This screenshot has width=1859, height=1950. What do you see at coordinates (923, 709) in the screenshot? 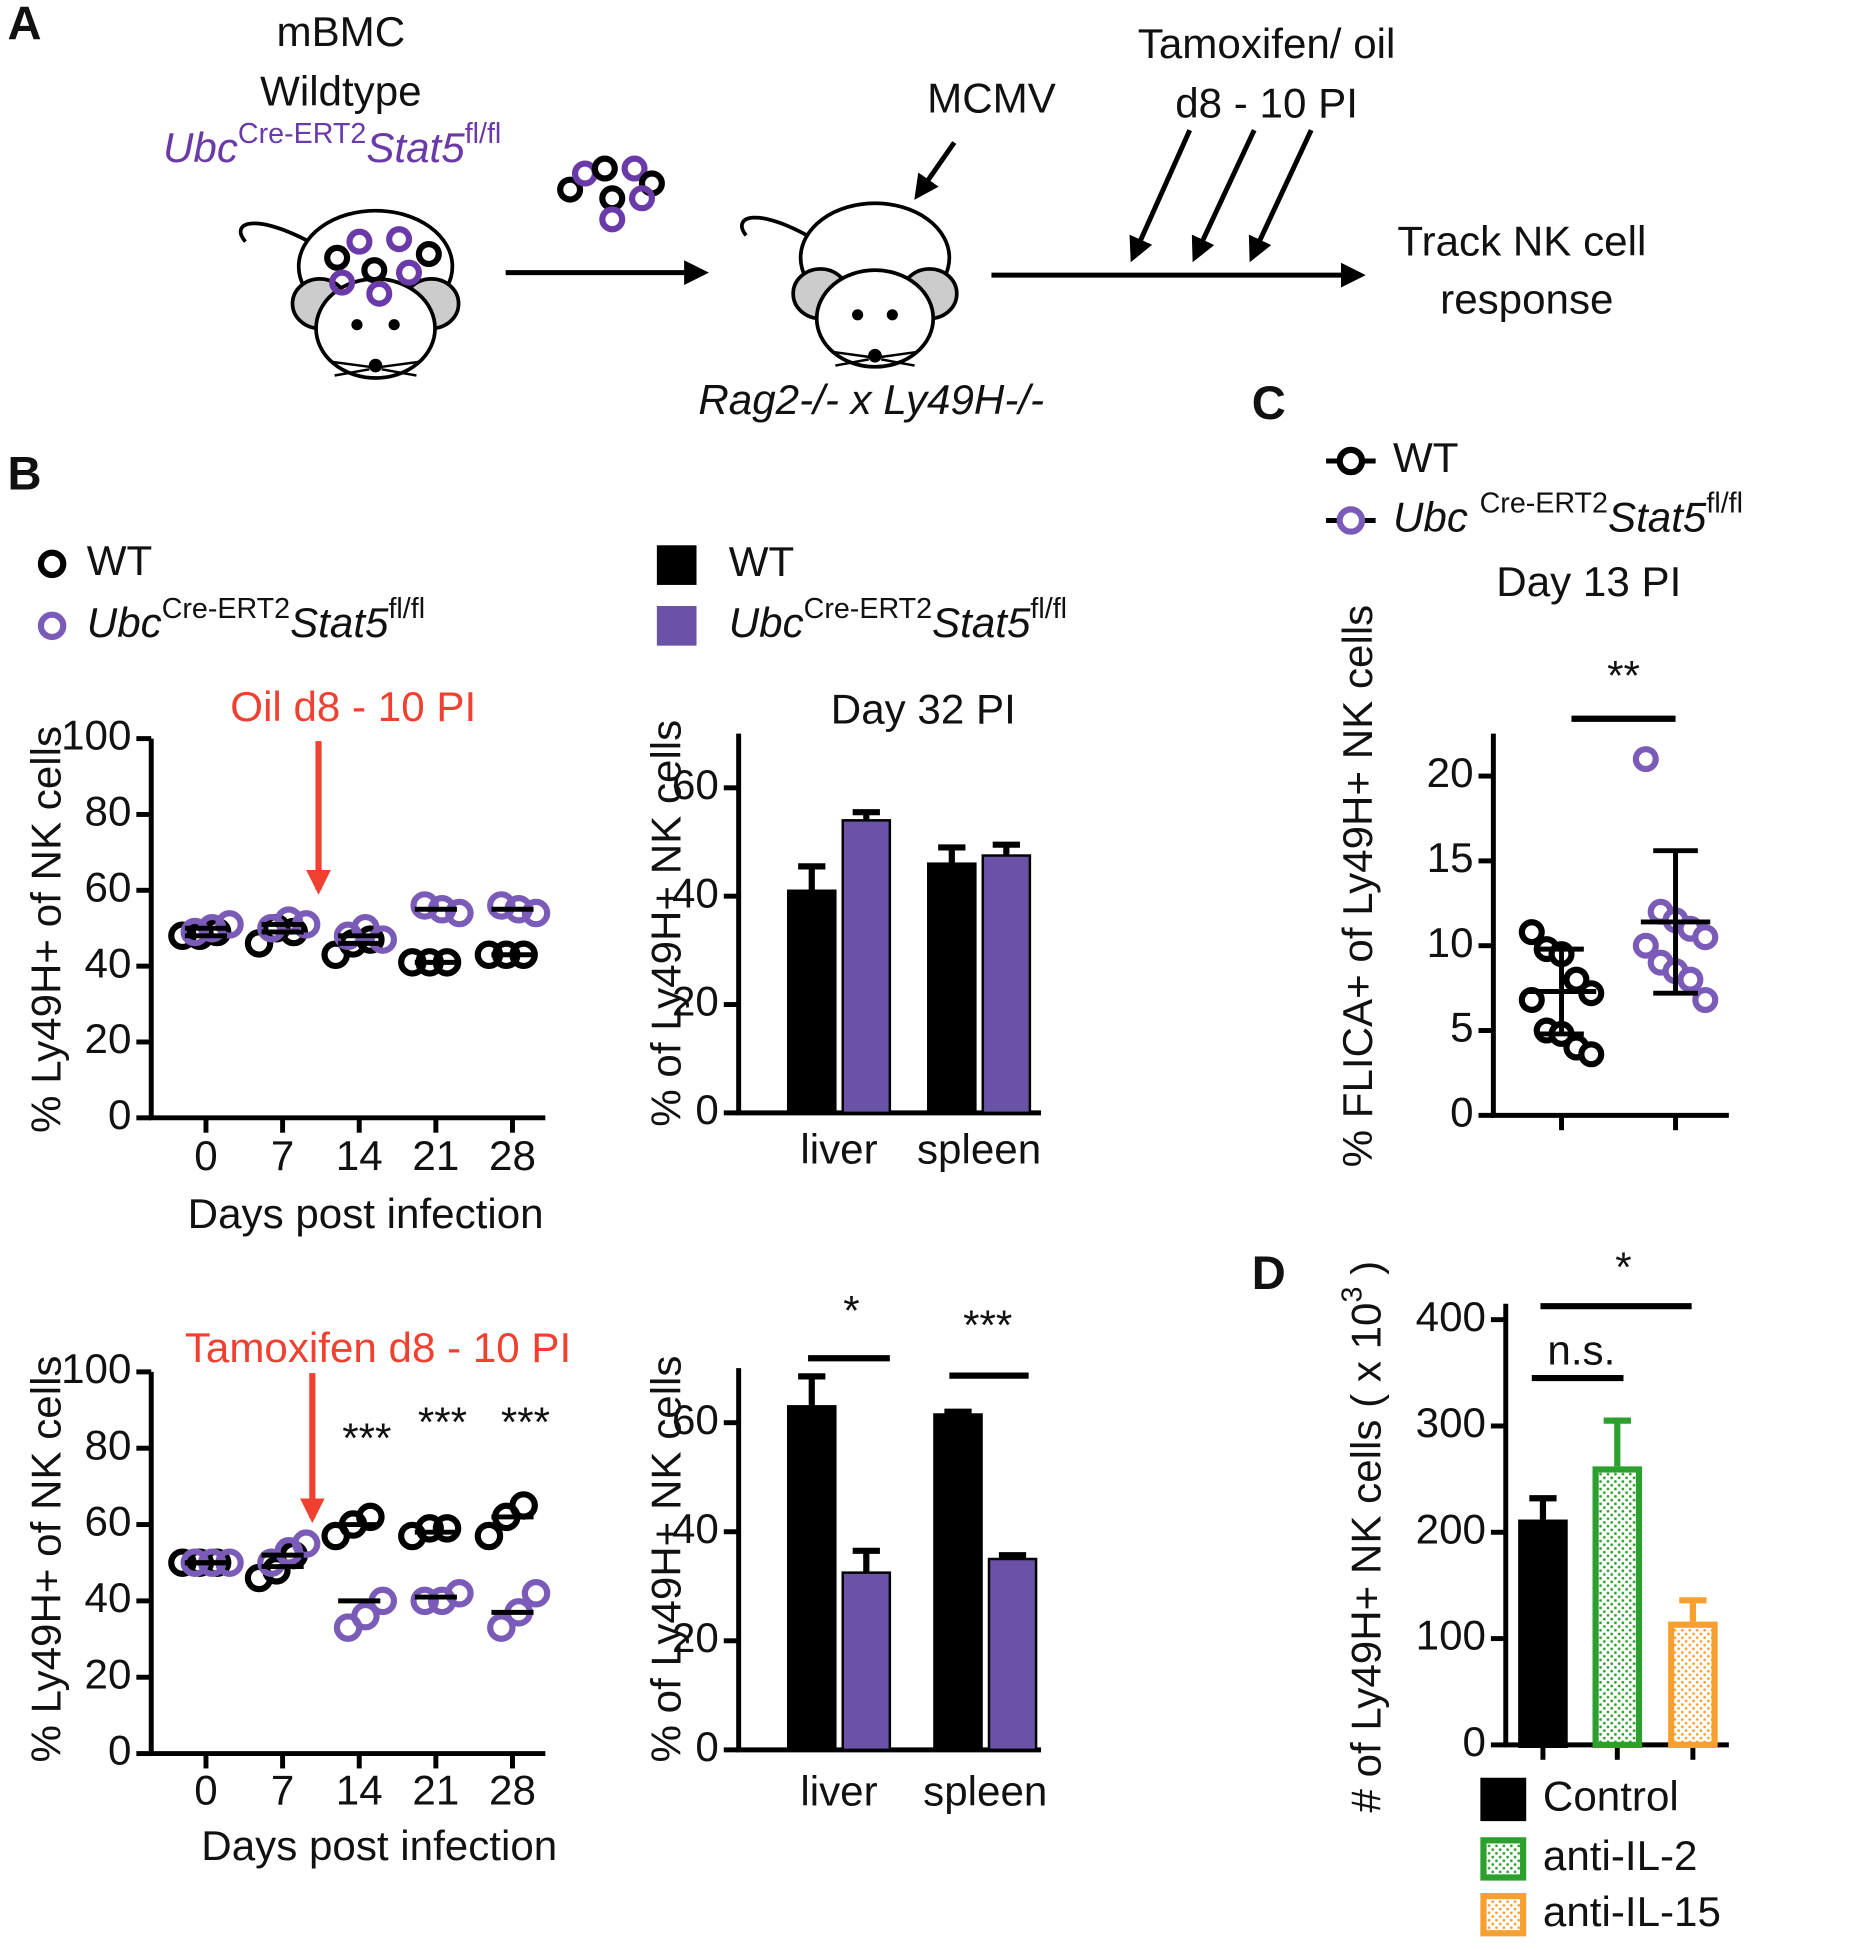
I see `chart-title: Day 32 PI` at bounding box center [923, 709].